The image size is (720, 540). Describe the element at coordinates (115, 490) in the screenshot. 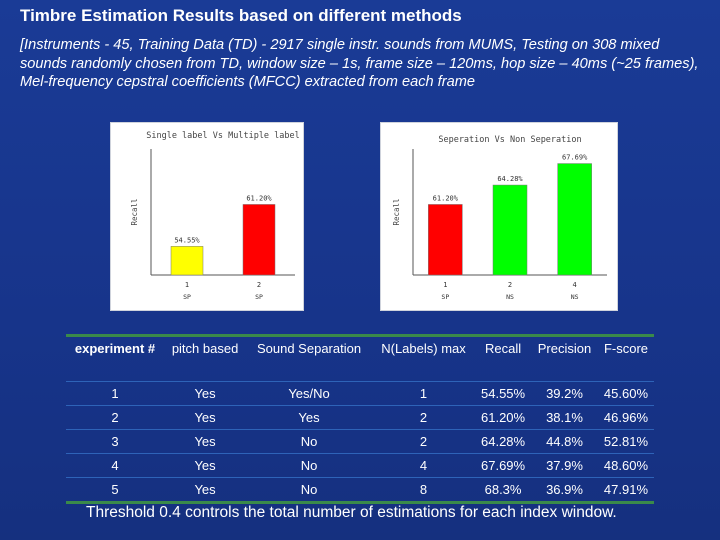

I see `cell-experiment: 5` at that location.